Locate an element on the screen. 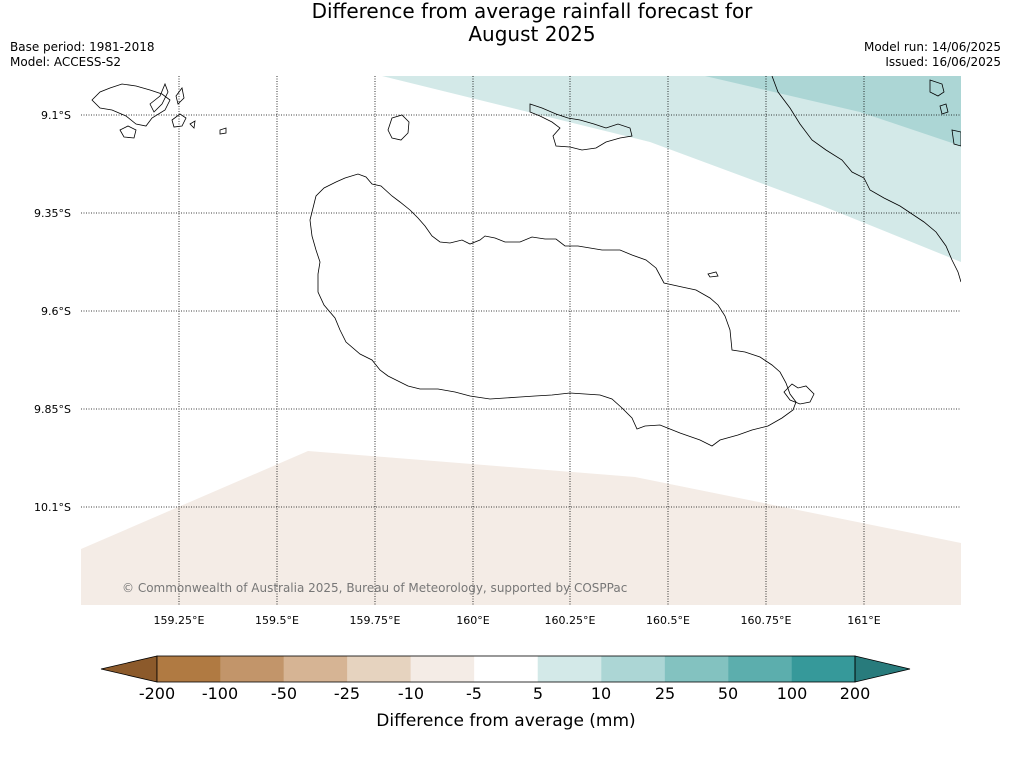 The width and height of the screenshot is (1011, 758). colorbar-tick: -100 is located at coordinates (220, 693).